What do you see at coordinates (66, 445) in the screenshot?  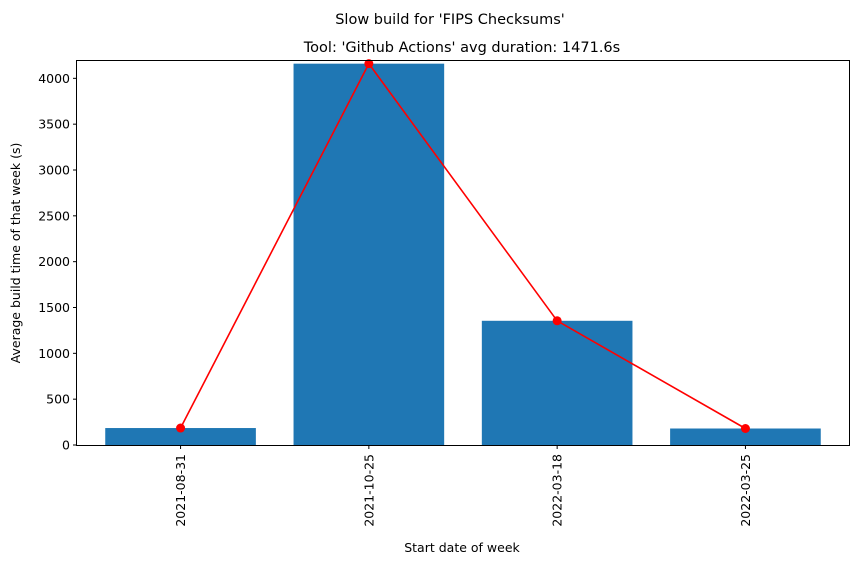 I see `y-tick-label-0: 0` at bounding box center [66, 445].